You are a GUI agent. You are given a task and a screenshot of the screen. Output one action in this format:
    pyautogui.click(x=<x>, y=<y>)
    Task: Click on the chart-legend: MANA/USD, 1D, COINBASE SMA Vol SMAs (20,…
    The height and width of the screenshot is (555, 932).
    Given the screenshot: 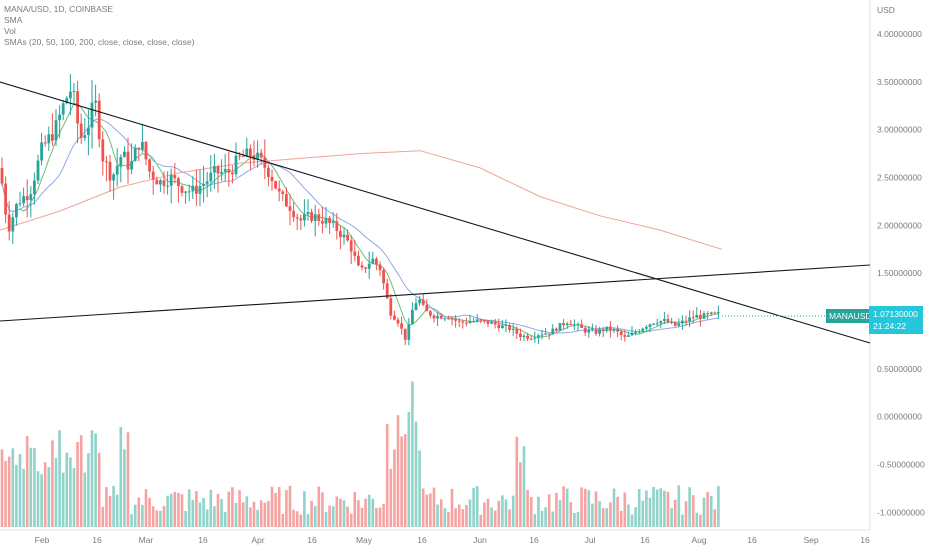 What is the action you would take?
    pyautogui.click(x=99, y=26)
    